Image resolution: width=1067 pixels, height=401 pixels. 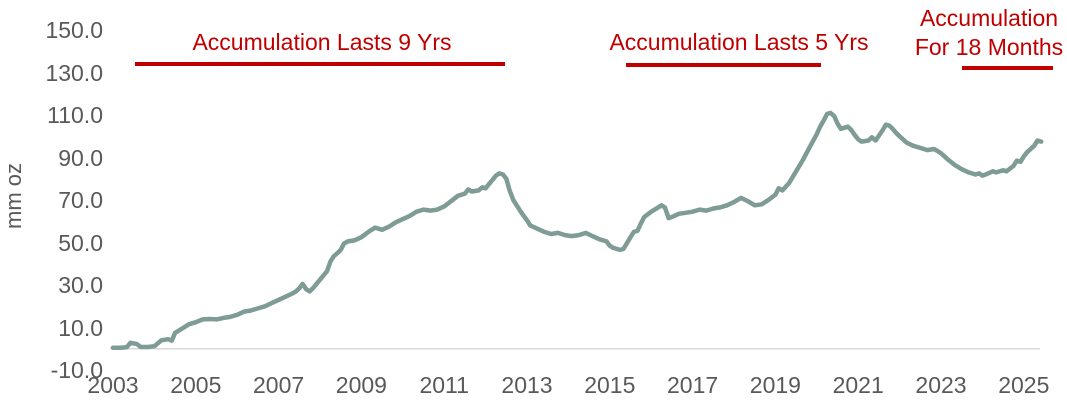 I want to click on annotation-bar-5yrs, so click(x=723, y=65).